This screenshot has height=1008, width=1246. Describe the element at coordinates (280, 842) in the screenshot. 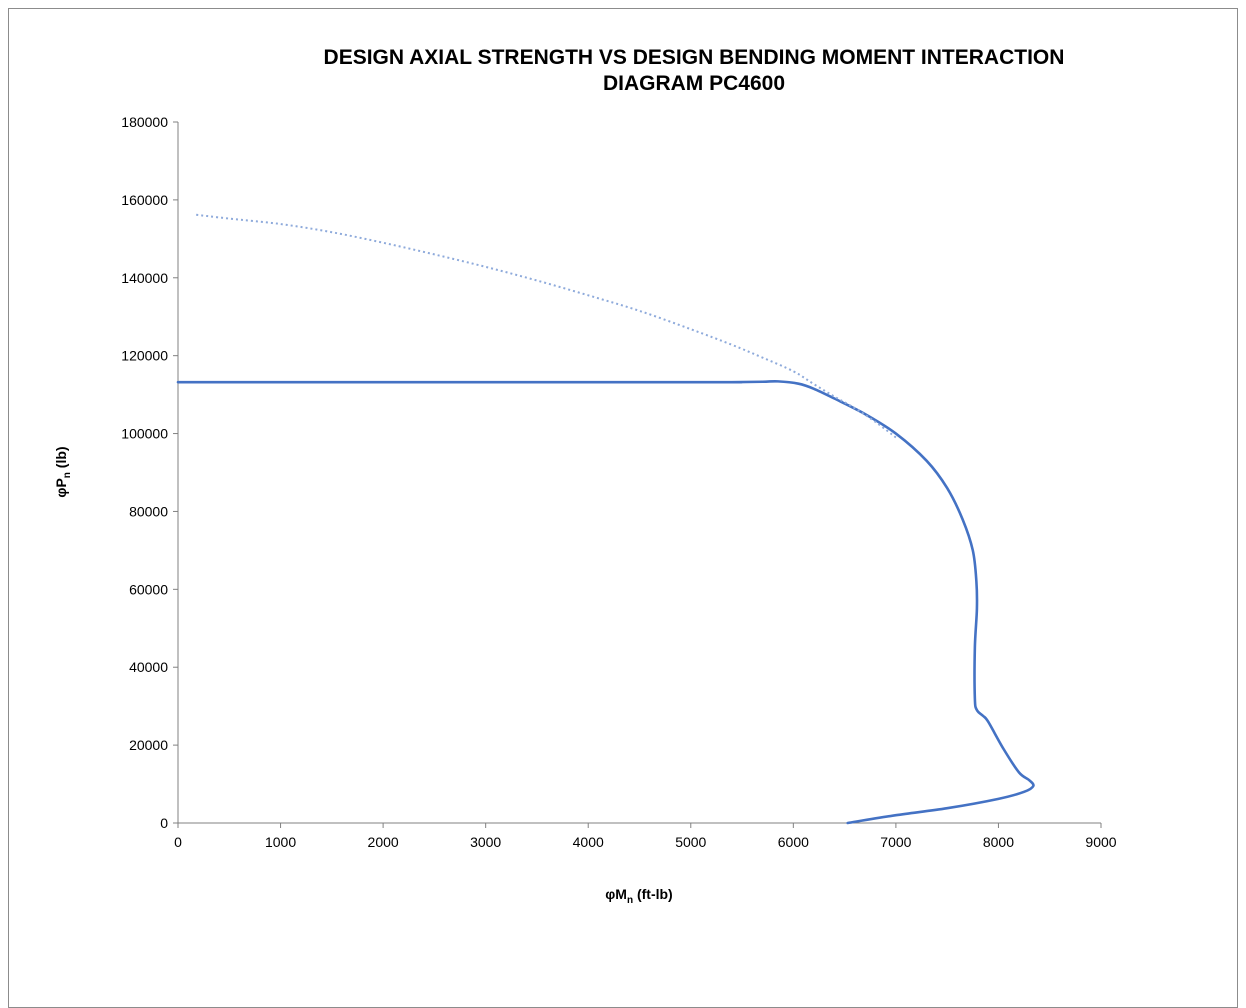

I see `x-tick-label: 1000` at that location.